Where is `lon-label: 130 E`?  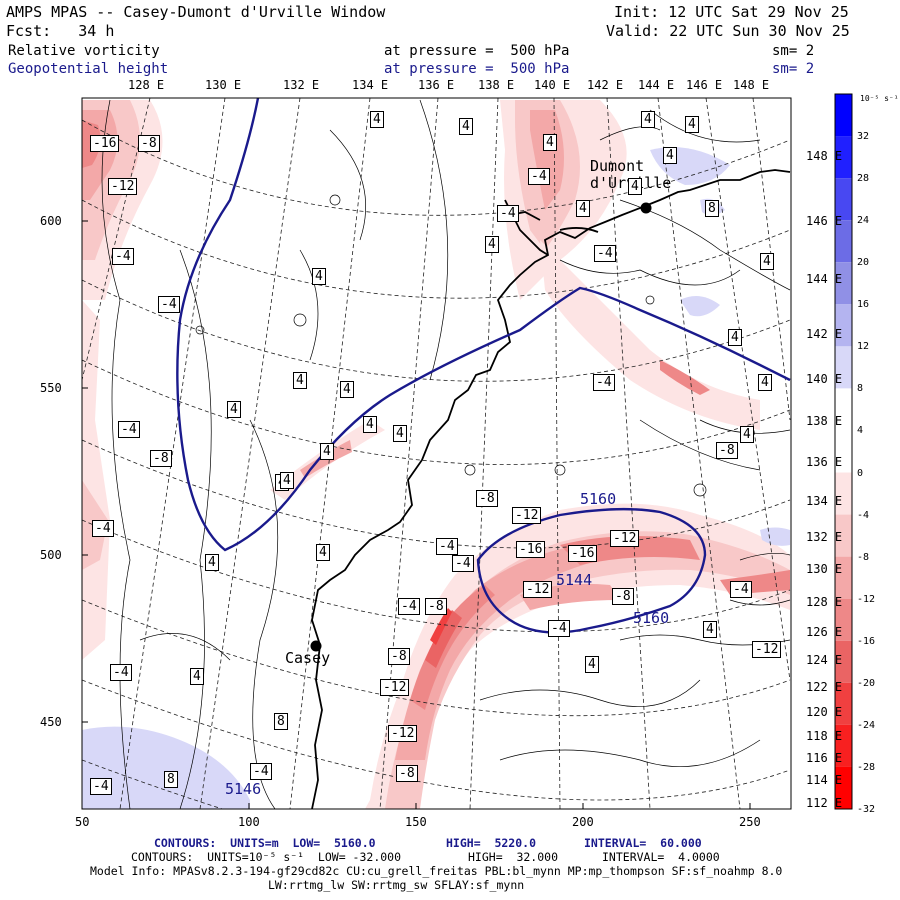
lon-label: 130 E is located at coordinates (223, 85).